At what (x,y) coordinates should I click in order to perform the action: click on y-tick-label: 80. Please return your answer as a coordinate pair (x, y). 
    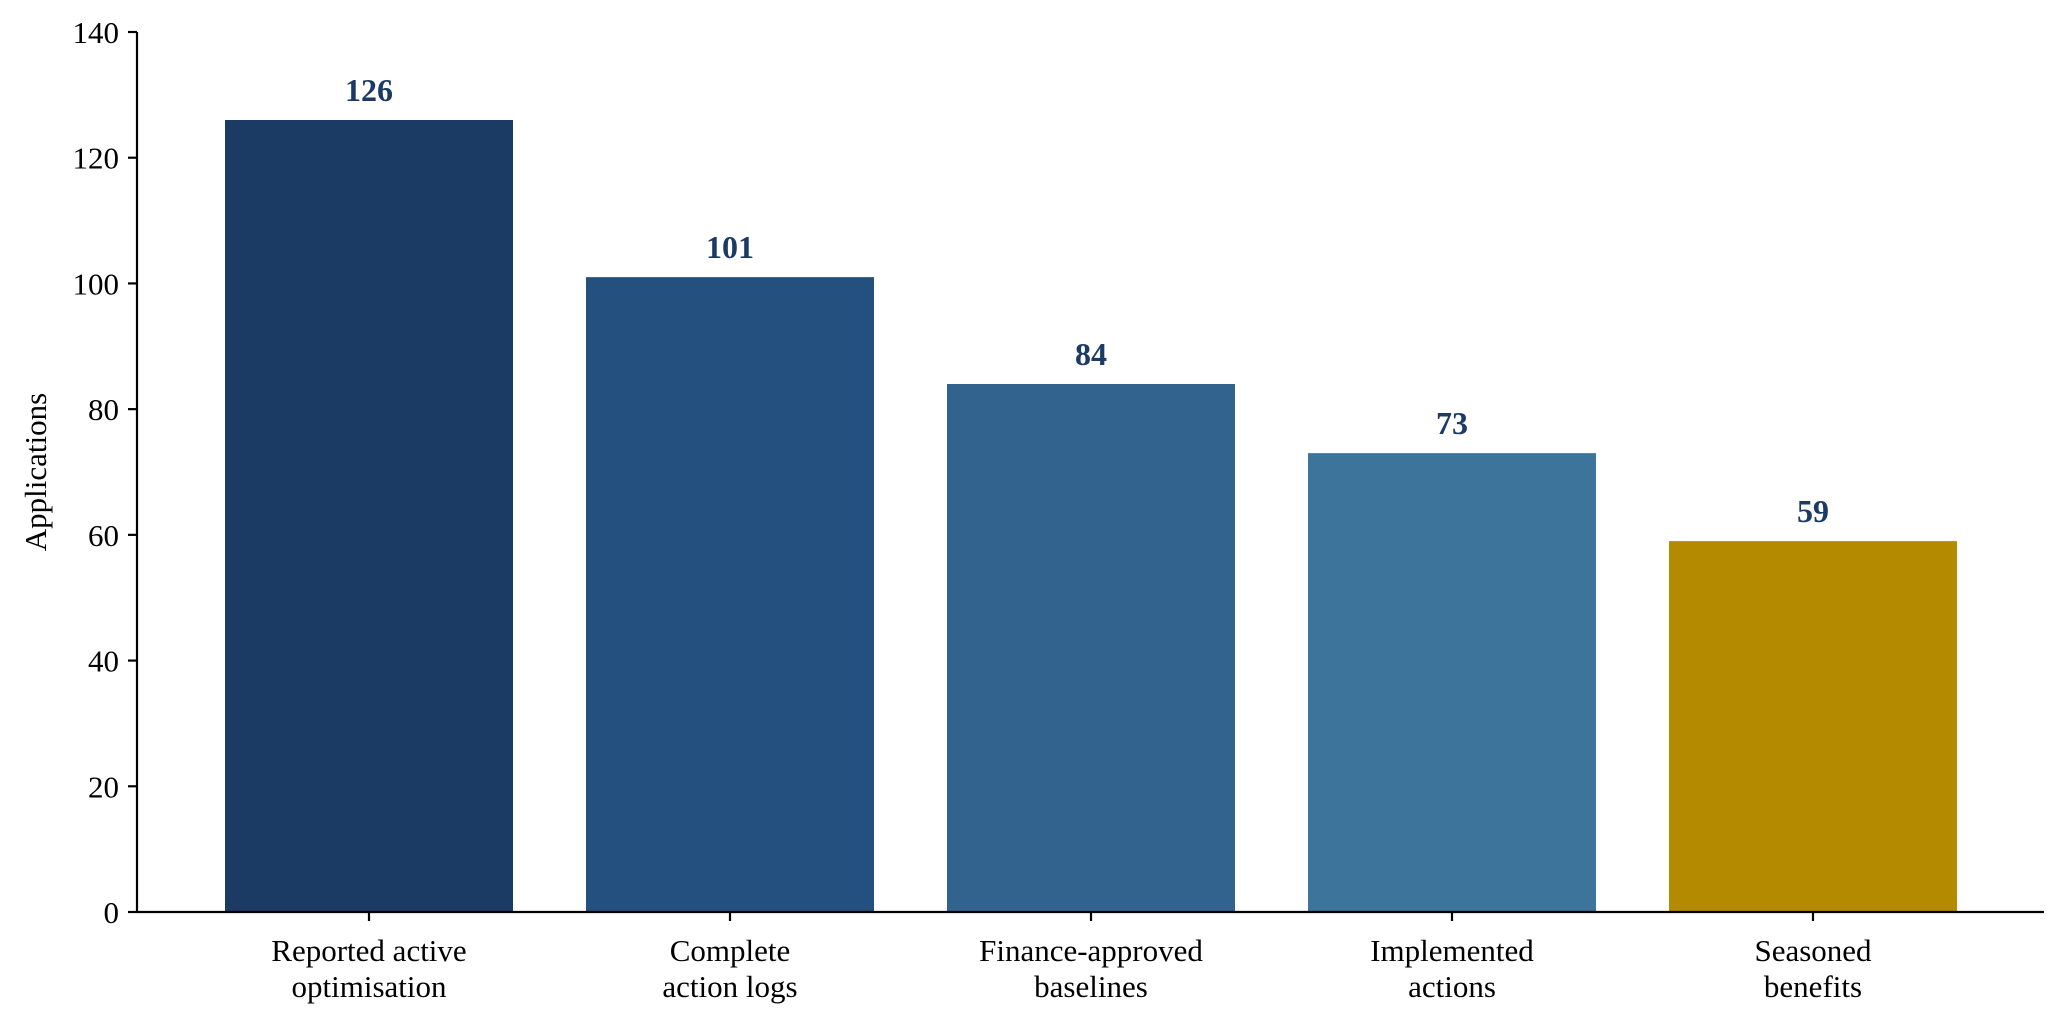
    Looking at the image, I should click on (103, 409).